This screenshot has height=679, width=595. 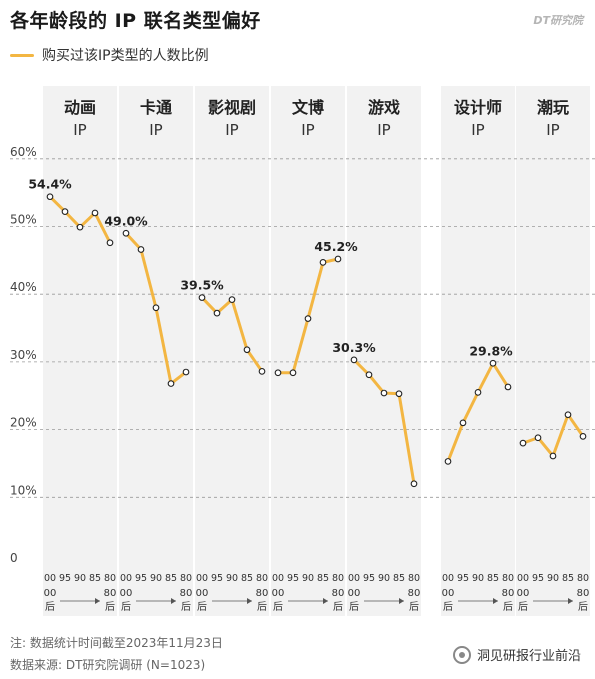 What do you see at coordinates (80, 107) in the screenshot?
I see `series-name: 动画` at bounding box center [80, 107].